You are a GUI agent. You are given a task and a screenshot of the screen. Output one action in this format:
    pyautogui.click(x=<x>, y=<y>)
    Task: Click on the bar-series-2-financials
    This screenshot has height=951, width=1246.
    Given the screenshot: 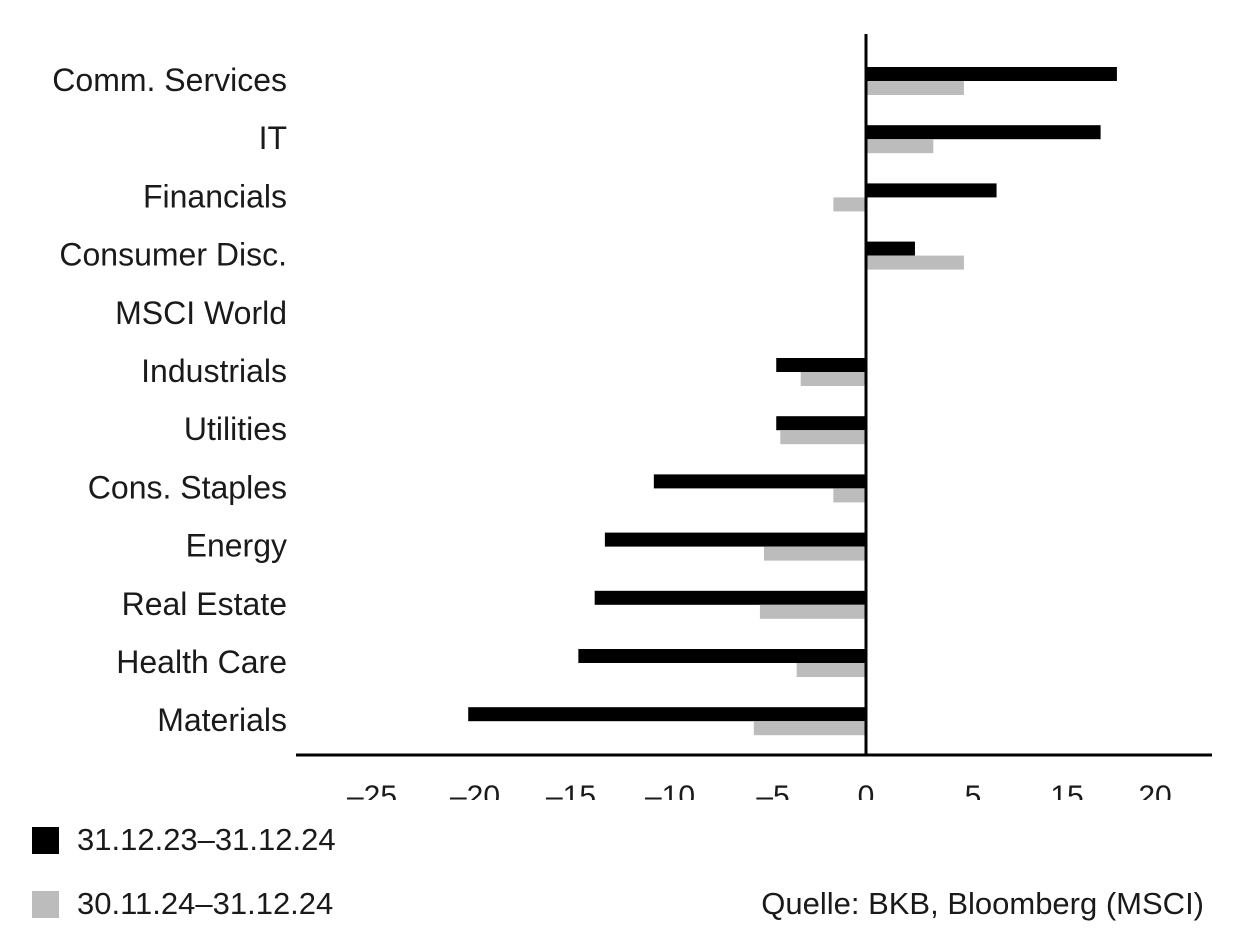 What is the action you would take?
    pyautogui.click(x=849, y=204)
    